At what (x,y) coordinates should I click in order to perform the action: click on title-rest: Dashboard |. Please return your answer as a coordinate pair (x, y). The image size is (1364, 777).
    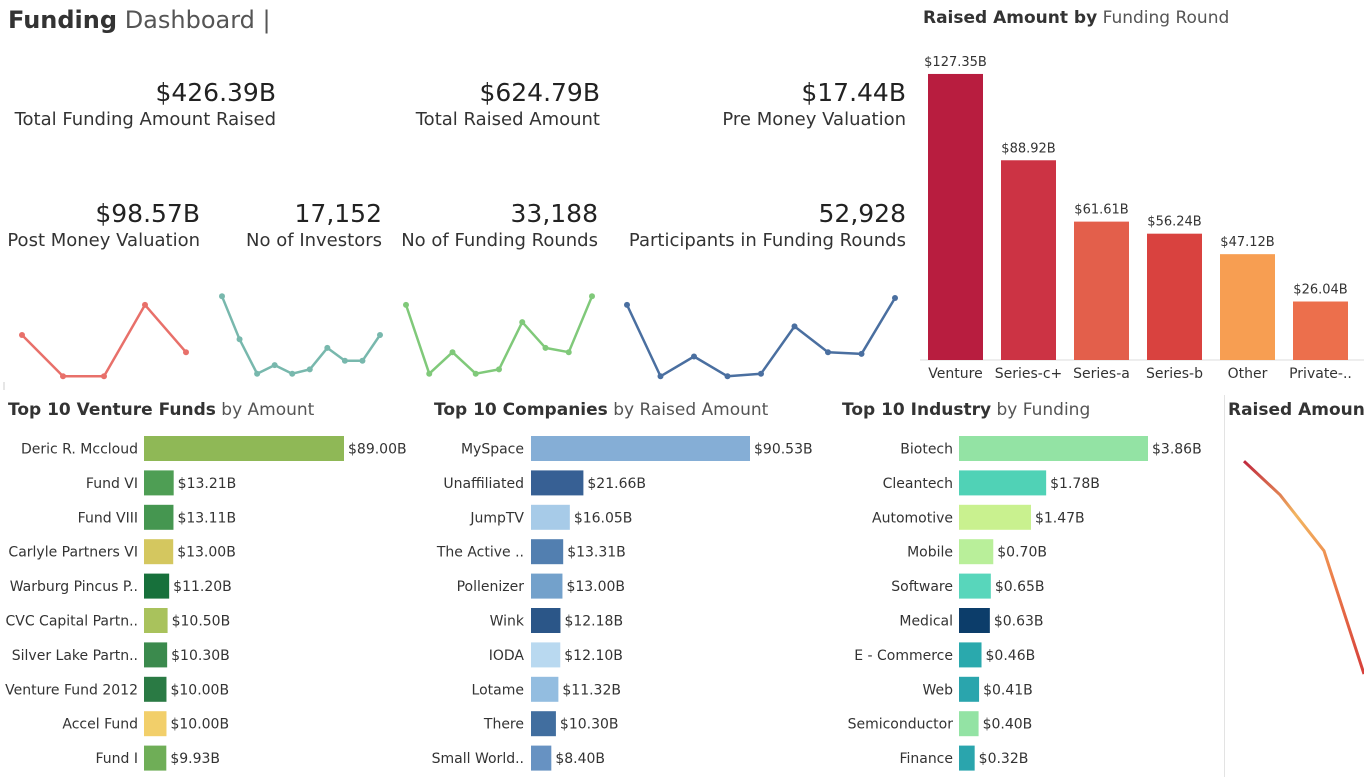
    Looking at the image, I should click on (197, 20).